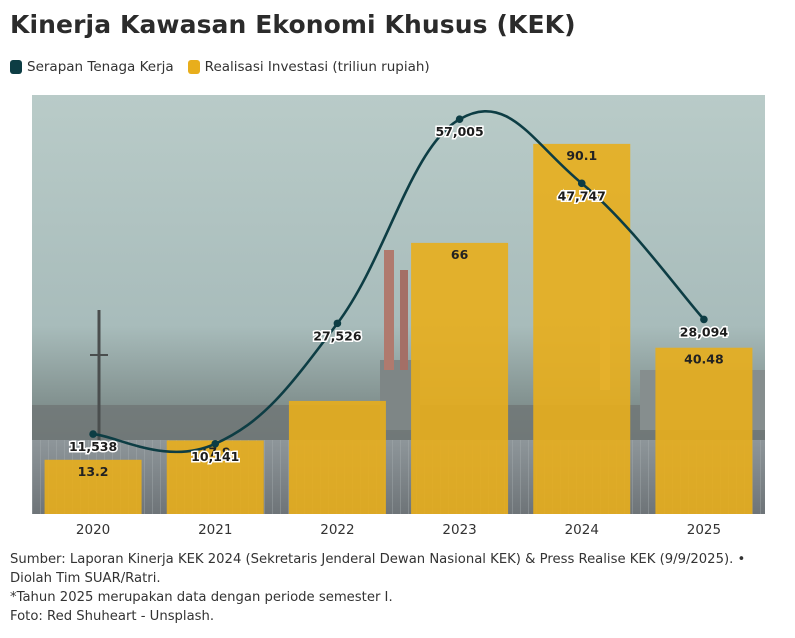 This screenshot has height=638, width=795. Describe the element at coordinates (112, 616) in the screenshot. I see `photo-credit: Foto: Red Shuheart - Unsplash.` at that location.